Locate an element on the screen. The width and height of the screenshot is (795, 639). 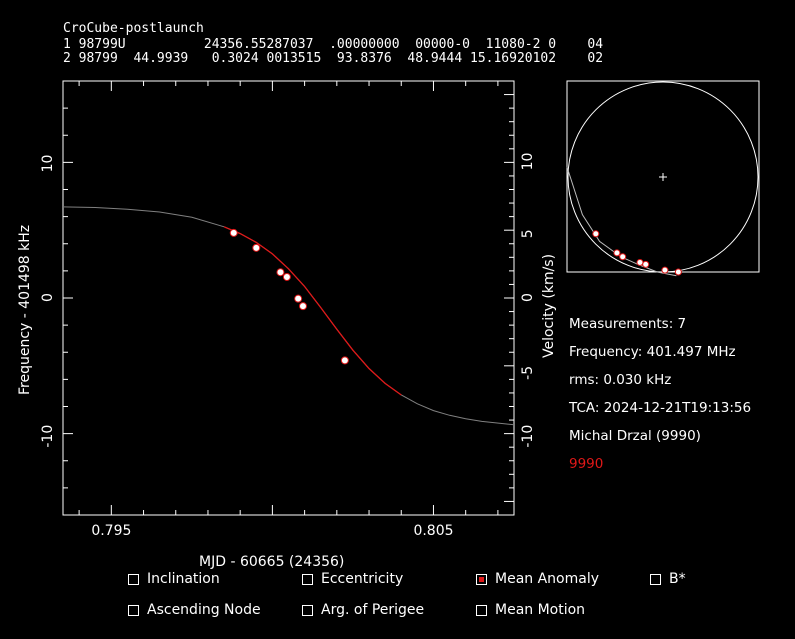
bstar-option: B* is located at coordinates (668, 579).